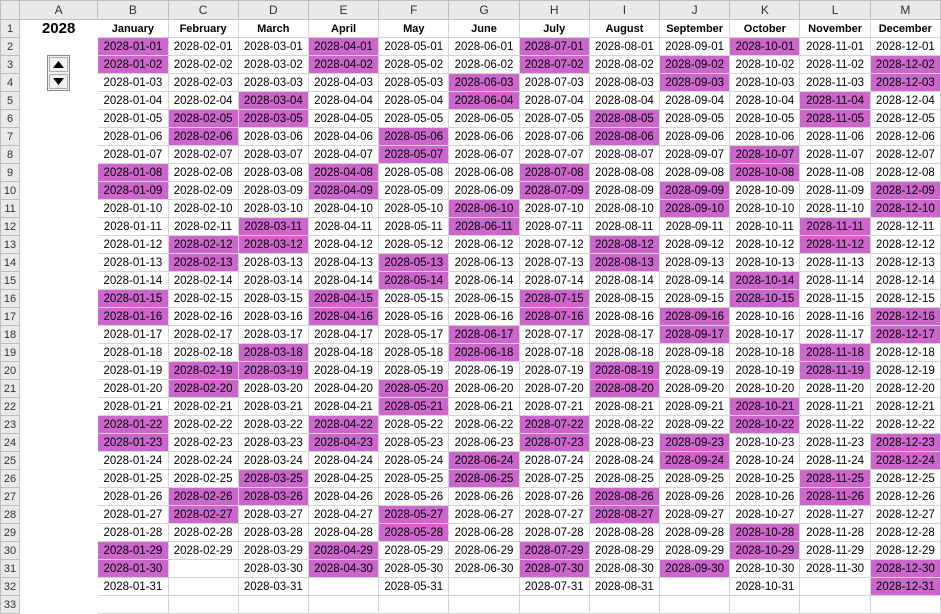 The height and width of the screenshot is (614, 941). What do you see at coordinates (414, 514) in the screenshot?
I see `date-cell: 2028-05-27` at bounding box center [414, 514].